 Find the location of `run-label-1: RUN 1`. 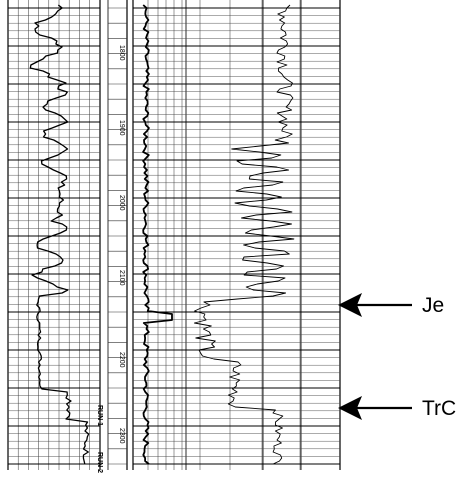

run-label-1: RUN 1 is located at coordinates (99, 415).